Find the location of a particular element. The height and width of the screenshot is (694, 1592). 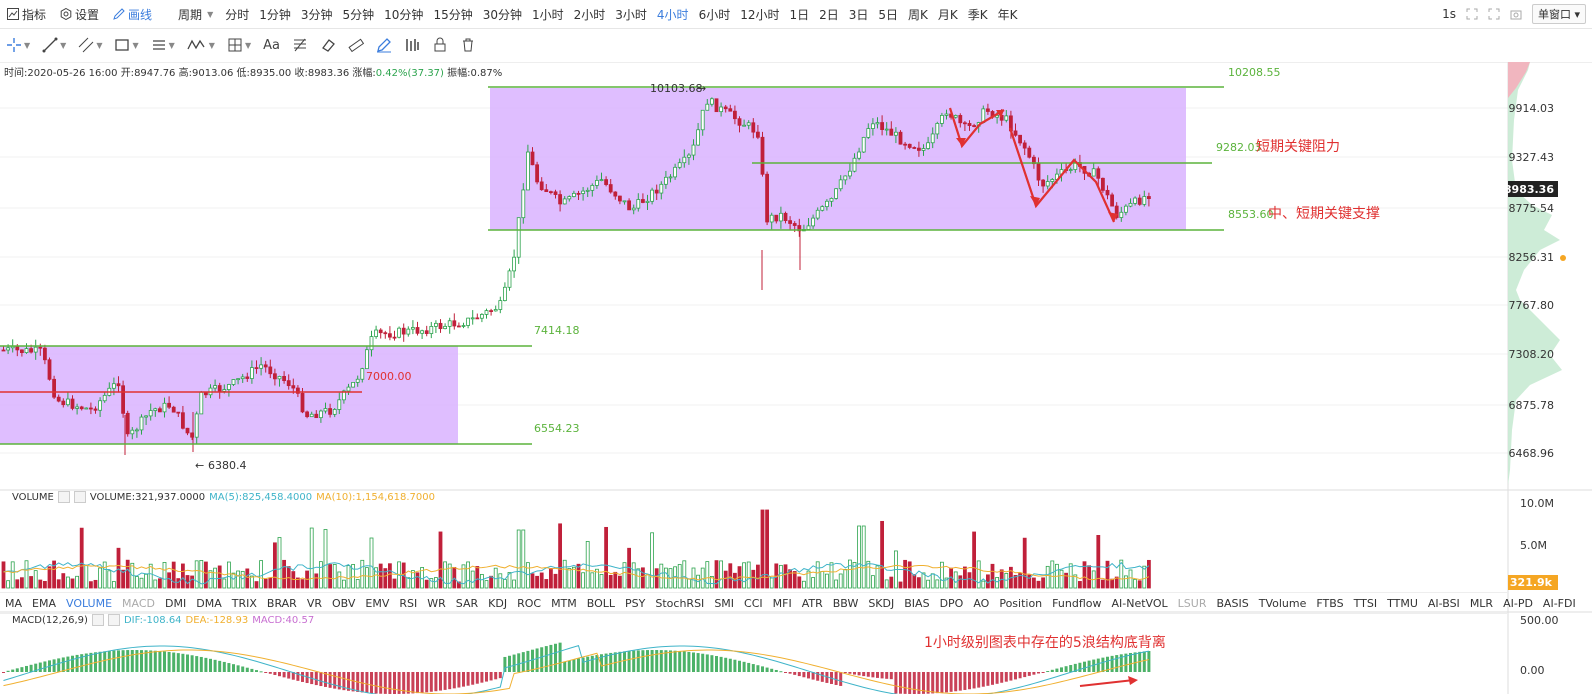

measure-tool: ▼ is located at coordinates (239, 45).